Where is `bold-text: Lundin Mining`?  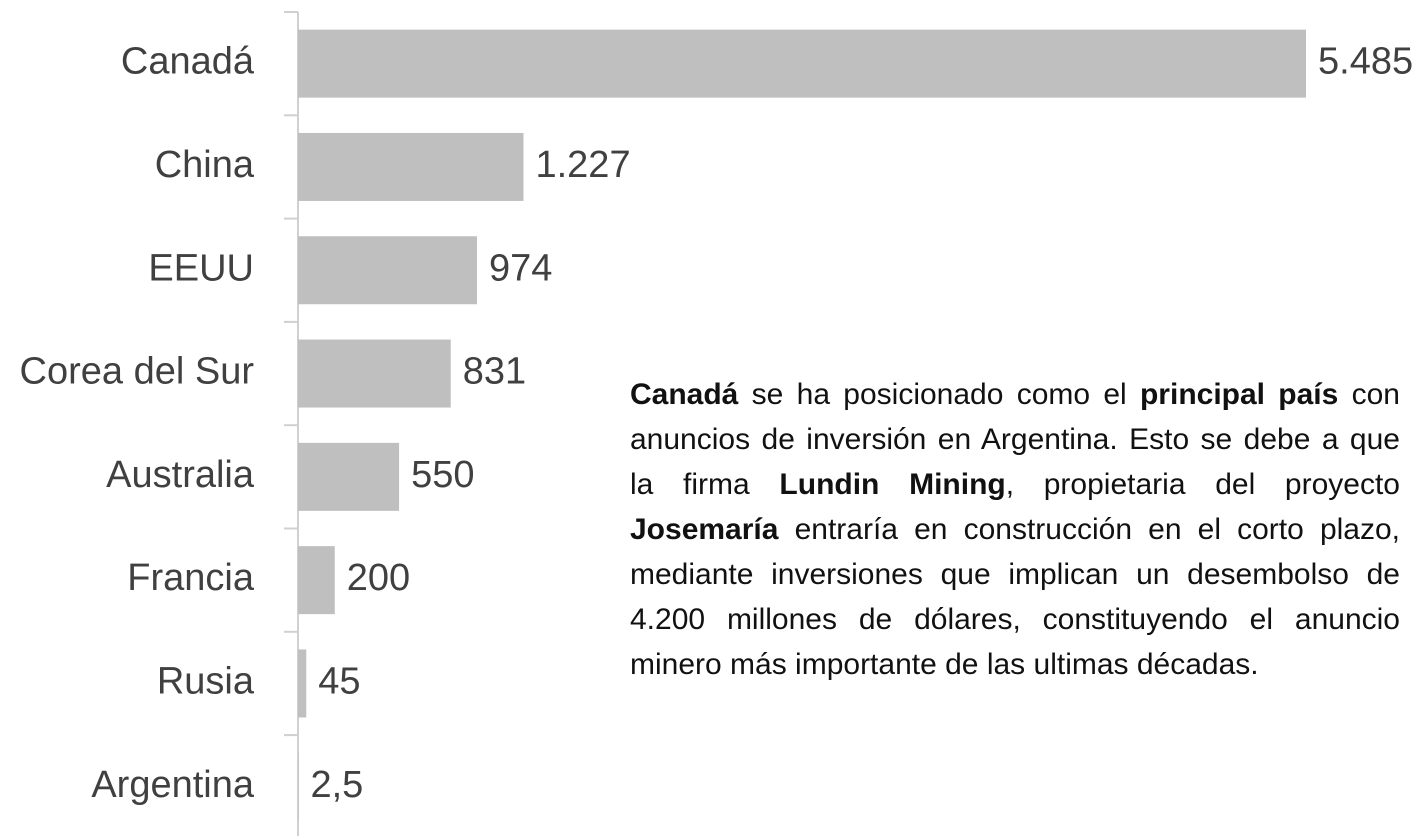
bold-text: Lundin Mining is located at coordinates (892, 484).